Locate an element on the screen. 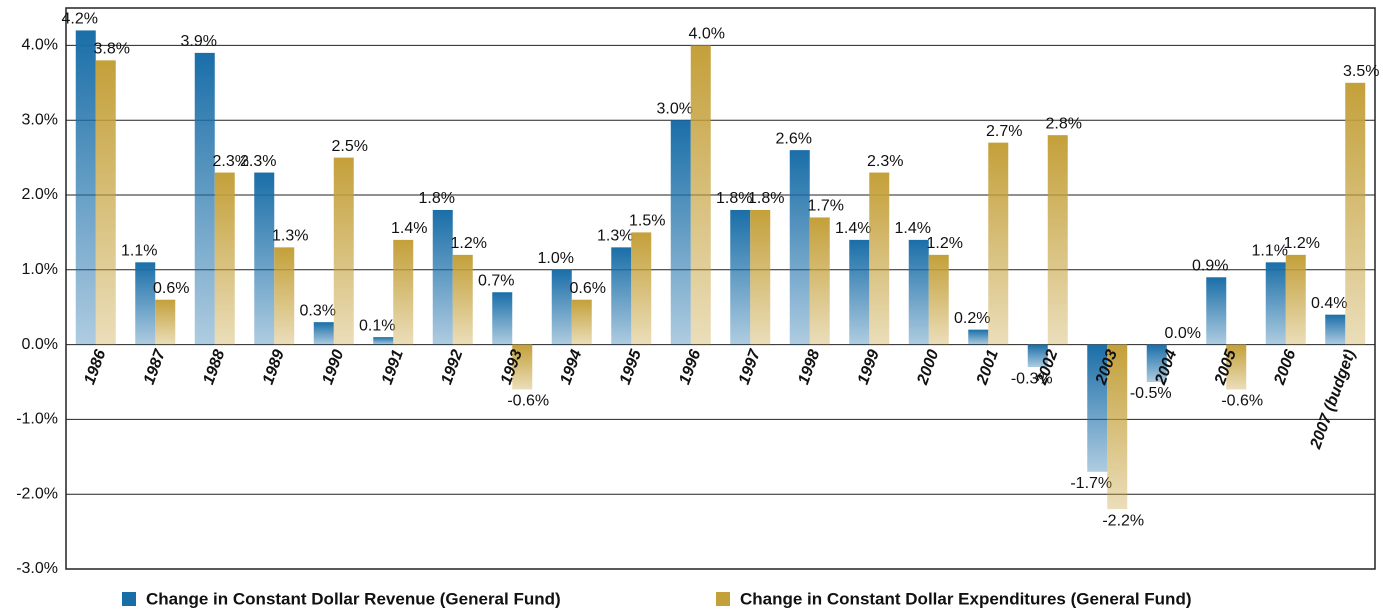 Image resolution: width=1383 pixels, height=614 pixels. value-label: 4.2% is located at coordinates (80, 19).